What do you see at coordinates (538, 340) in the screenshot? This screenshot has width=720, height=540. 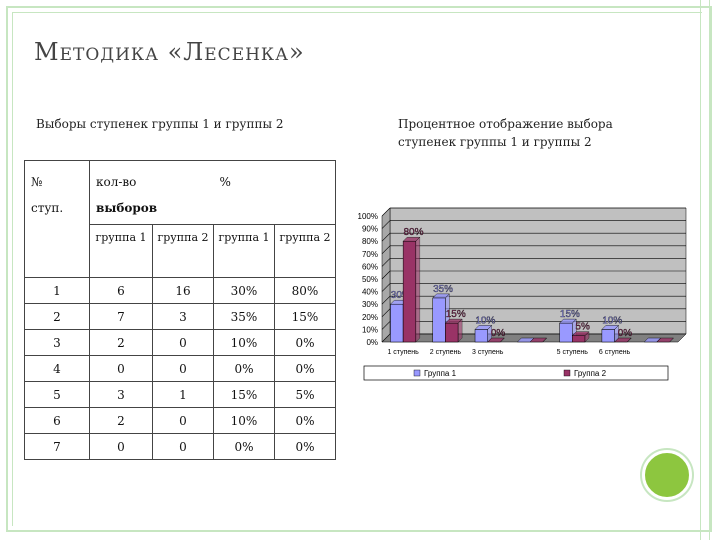 I see `bar-top` at bounding box center [538, 340].